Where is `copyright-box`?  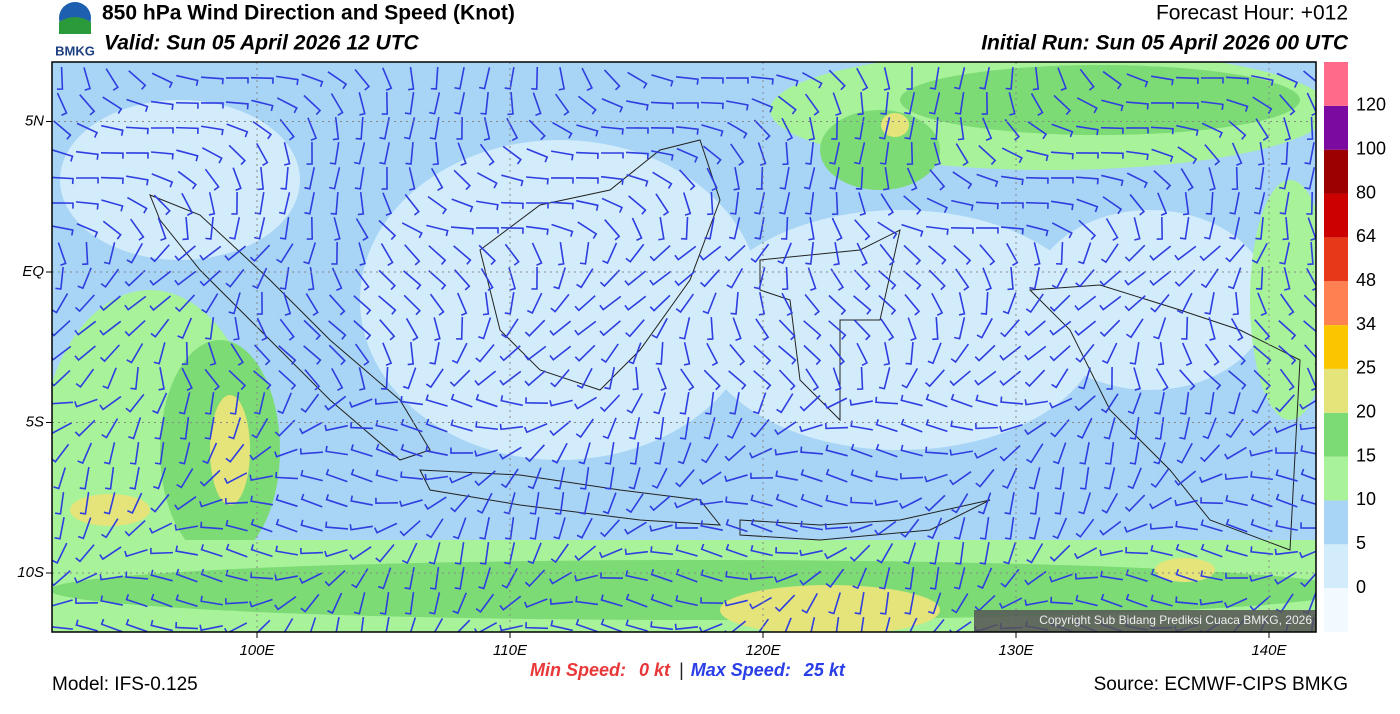 copyright-box is located at coordinates (1145, 621).